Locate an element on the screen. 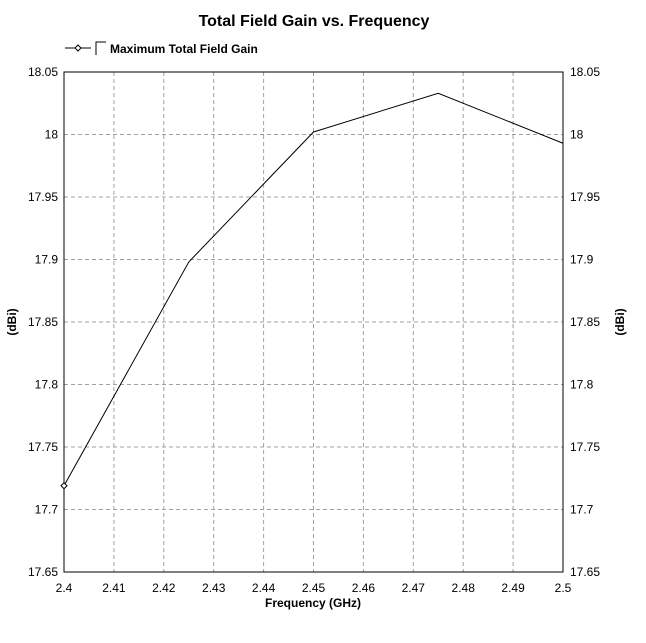 The image size is (646, 643). y-tick-label-right: 17.9 is located at coordinates (582, 260).